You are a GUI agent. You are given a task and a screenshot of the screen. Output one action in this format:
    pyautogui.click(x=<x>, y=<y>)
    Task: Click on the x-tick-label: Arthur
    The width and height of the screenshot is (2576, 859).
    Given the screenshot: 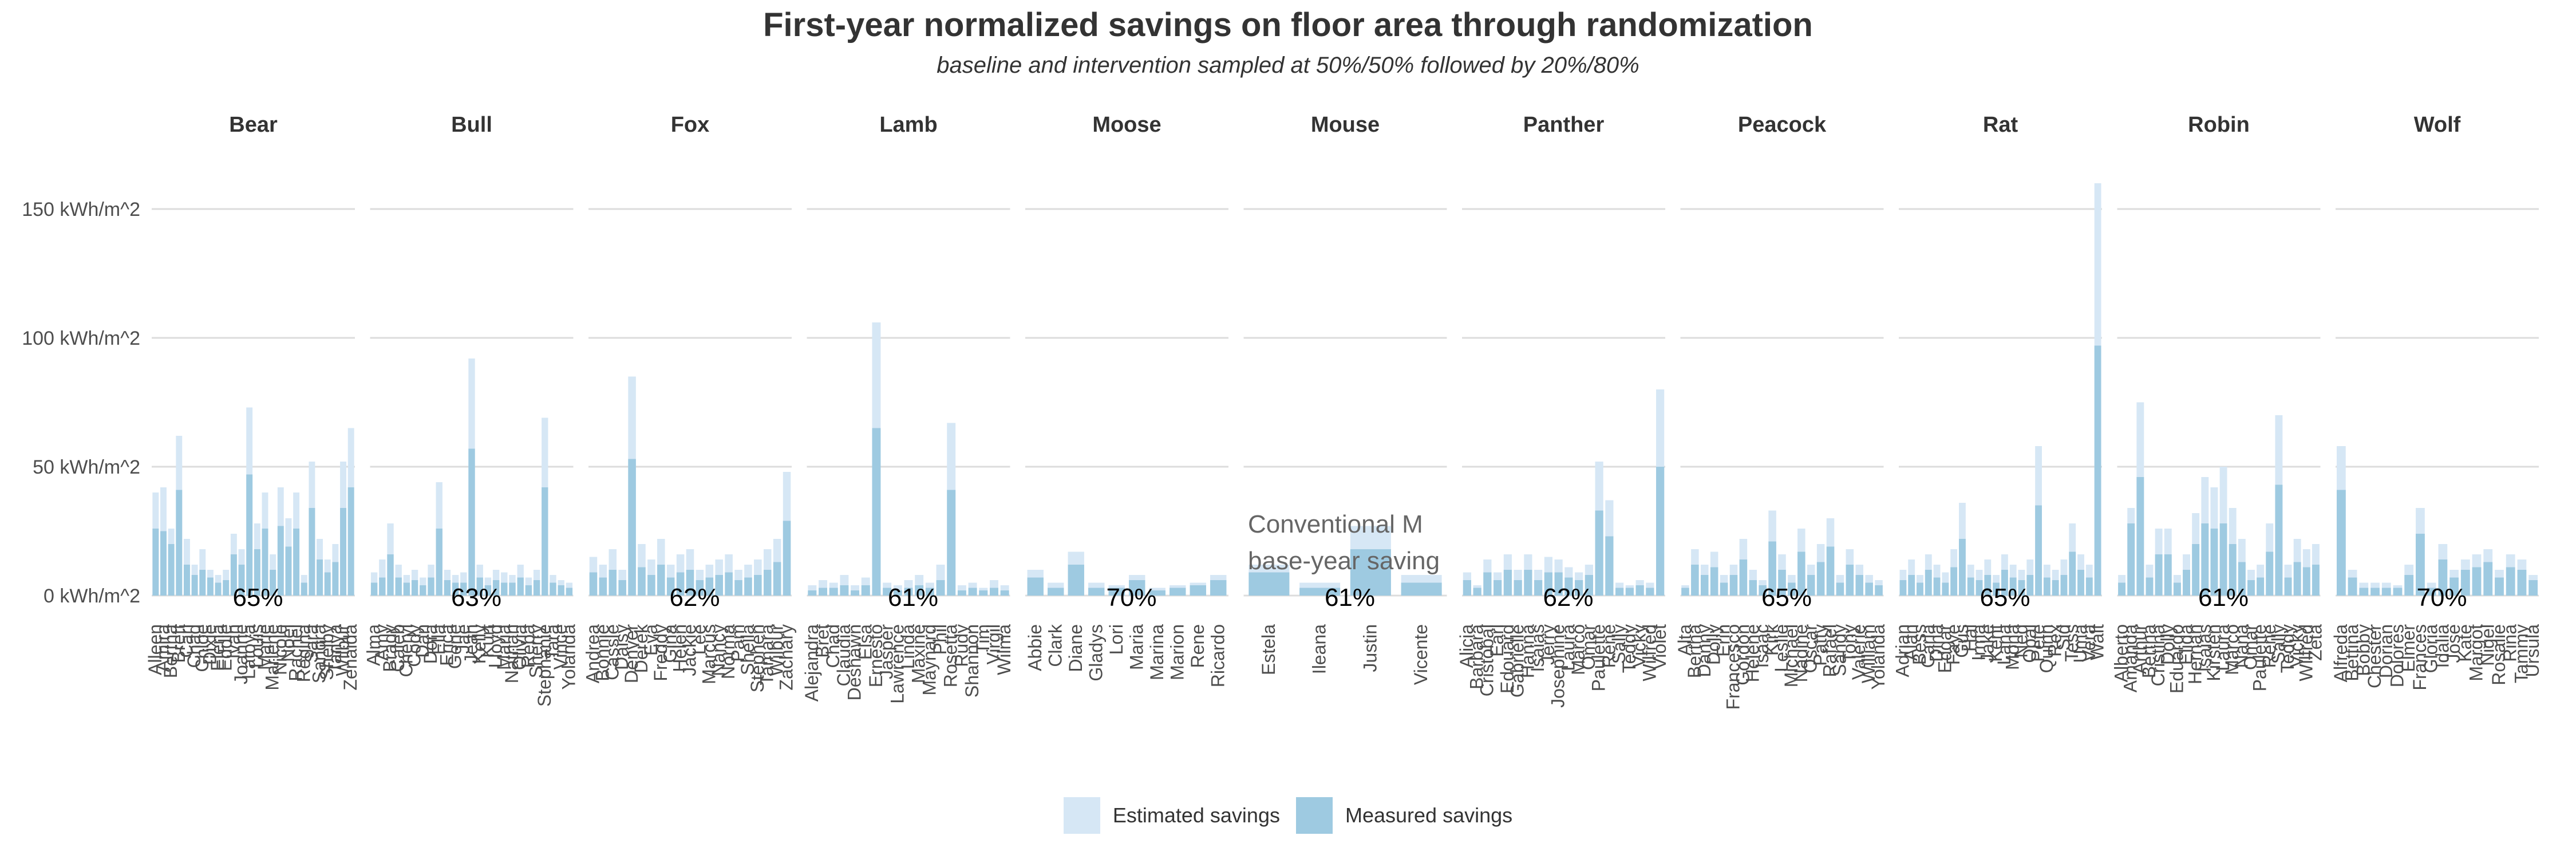 What is the action you would take?
    pyautogui.click(x=2139, y=649)
    